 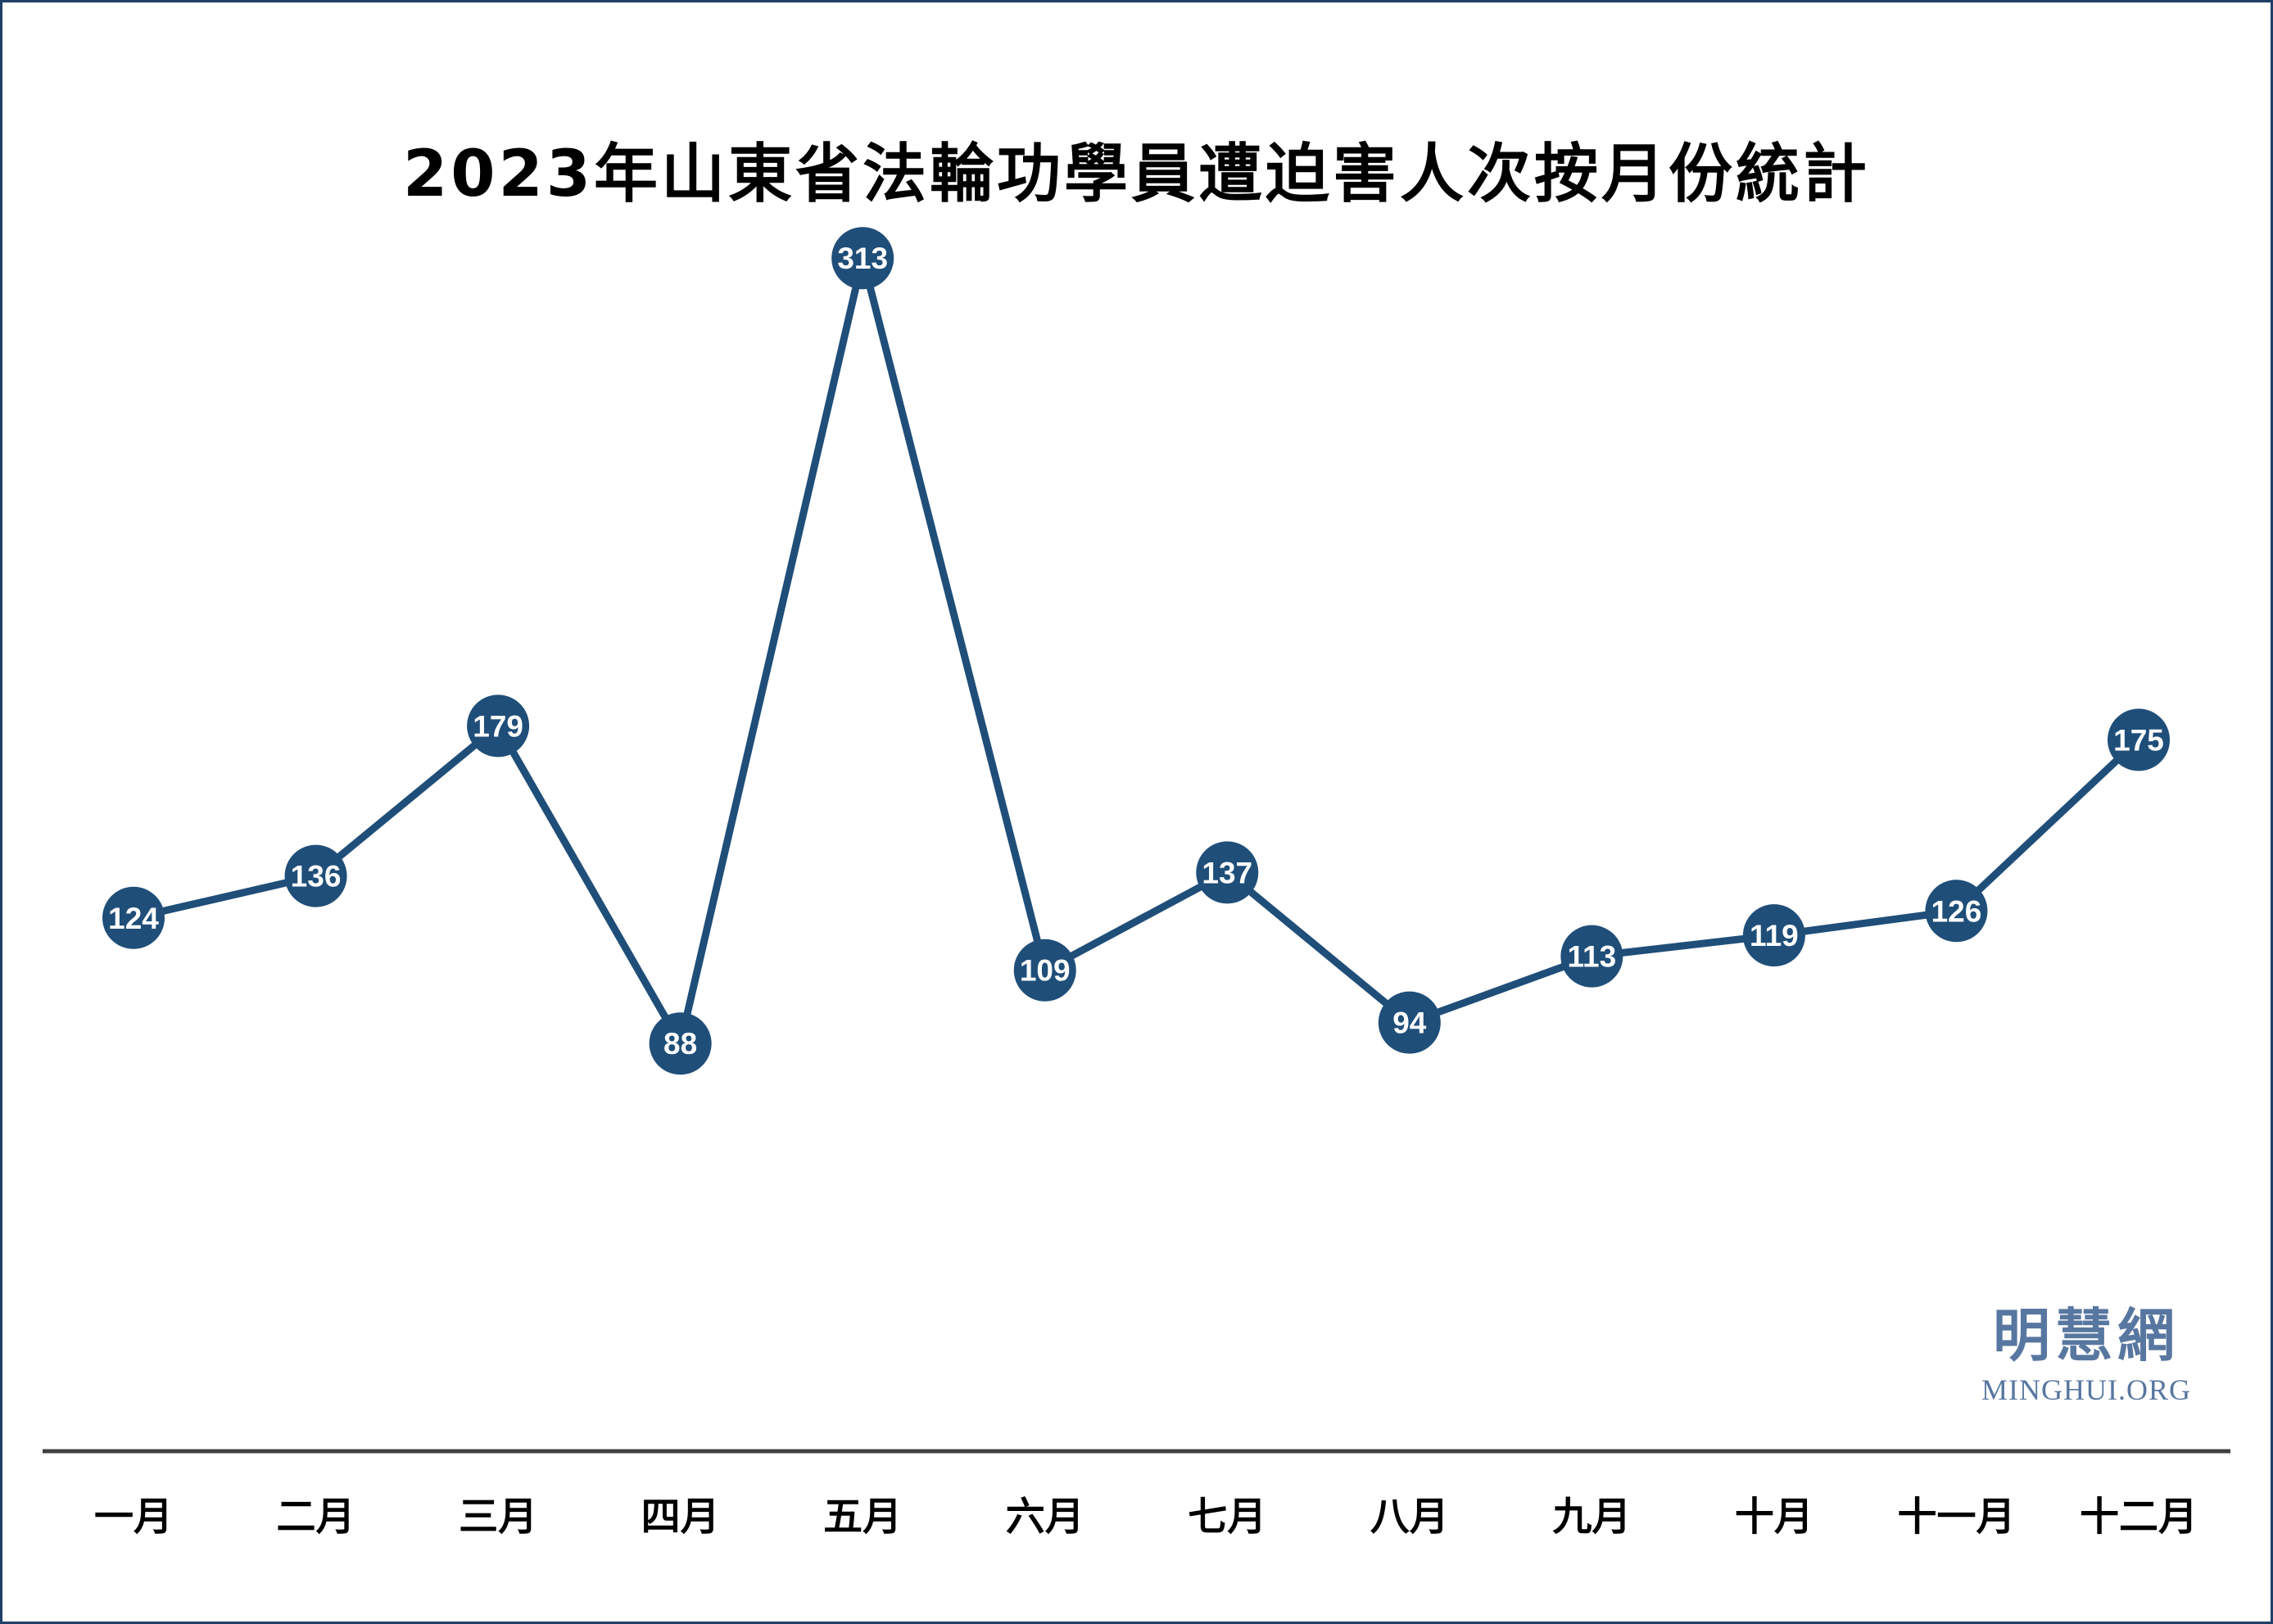 What do you see at coordinates (498, 1517) in the screenshot?
I see `x-tick-label: 三月` at bounding box center [498, 1517].